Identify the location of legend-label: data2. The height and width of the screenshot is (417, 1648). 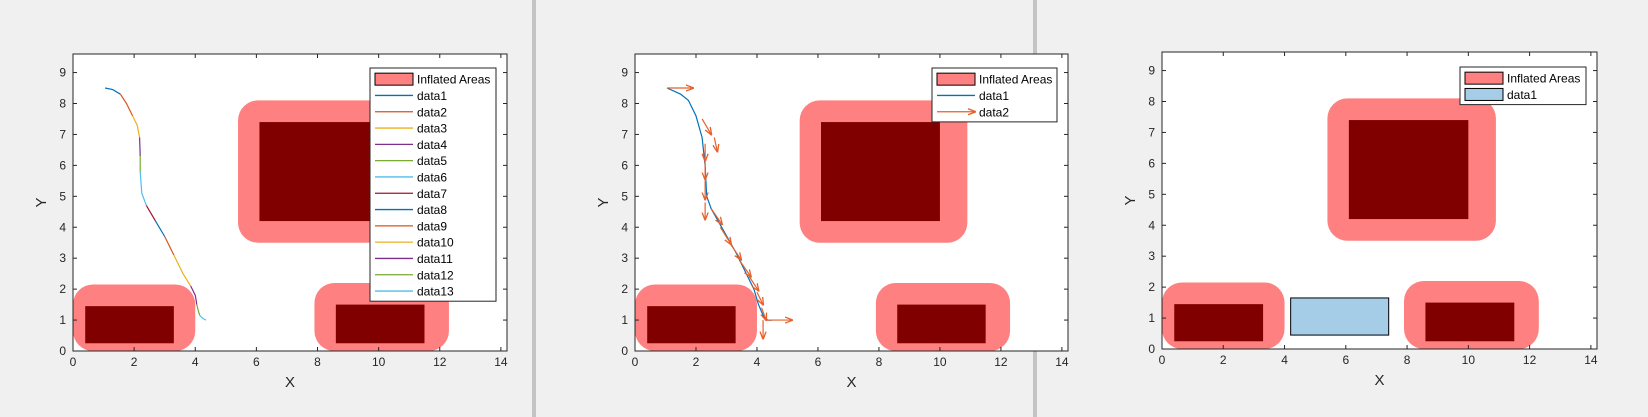
(432, 112).